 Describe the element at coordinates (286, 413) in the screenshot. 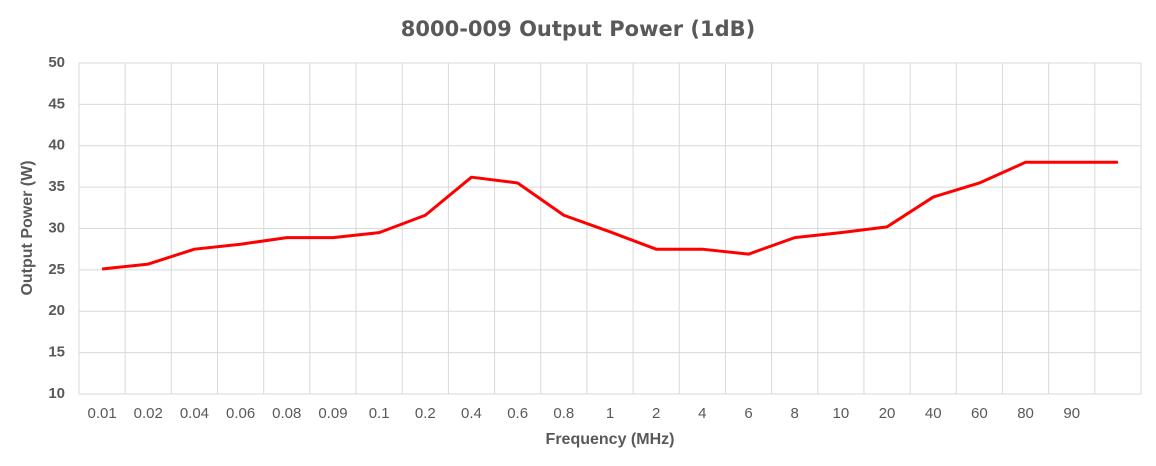

I see `x-tick-label: 0.08` at that location.